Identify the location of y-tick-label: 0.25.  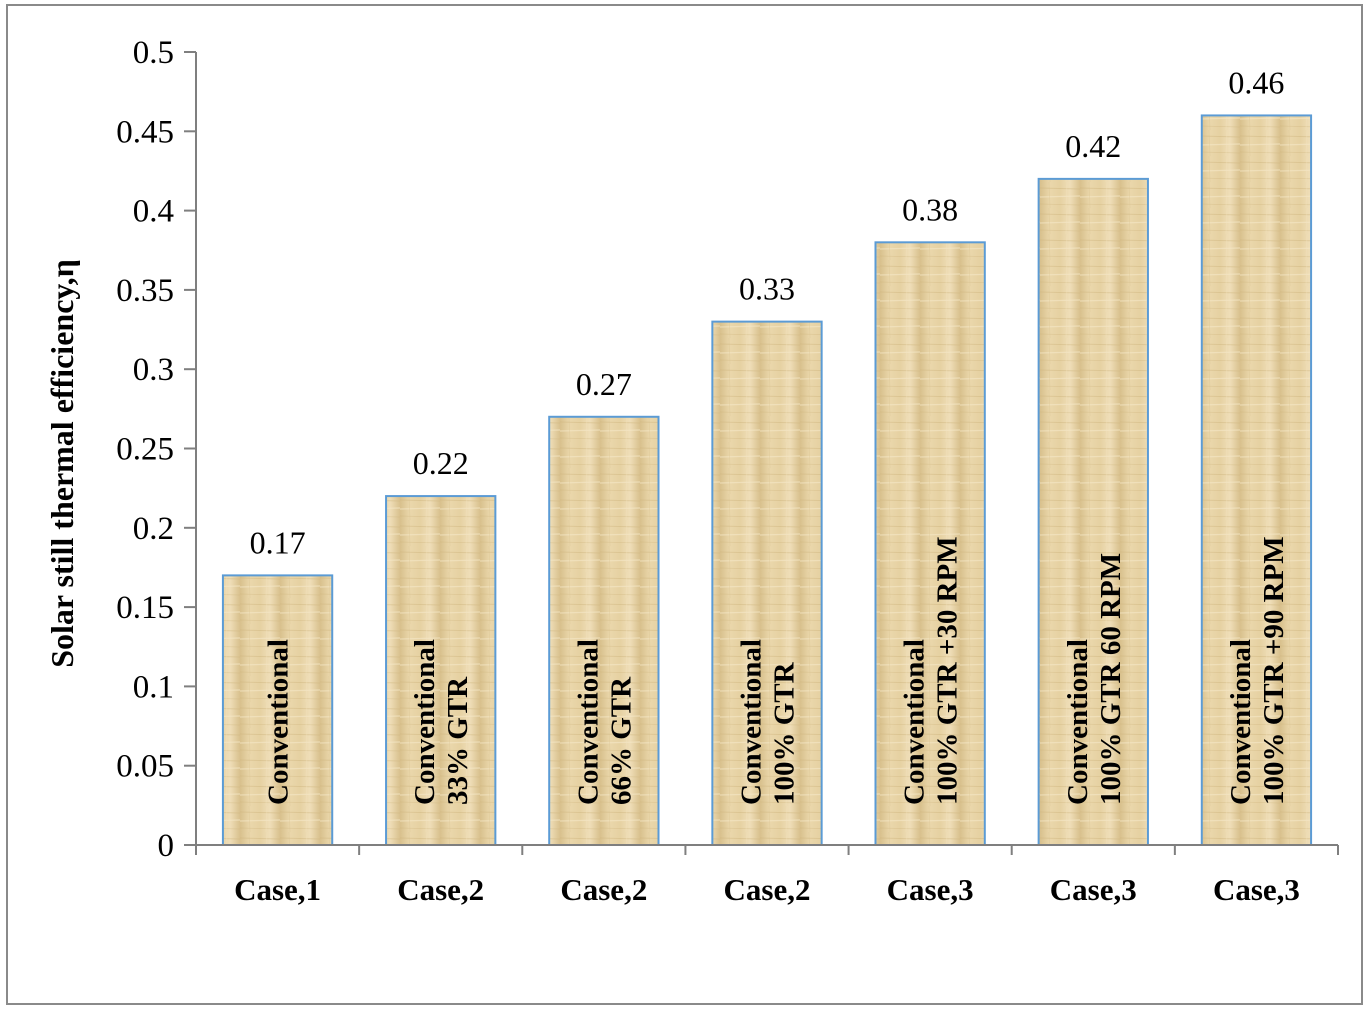
(145, 450).